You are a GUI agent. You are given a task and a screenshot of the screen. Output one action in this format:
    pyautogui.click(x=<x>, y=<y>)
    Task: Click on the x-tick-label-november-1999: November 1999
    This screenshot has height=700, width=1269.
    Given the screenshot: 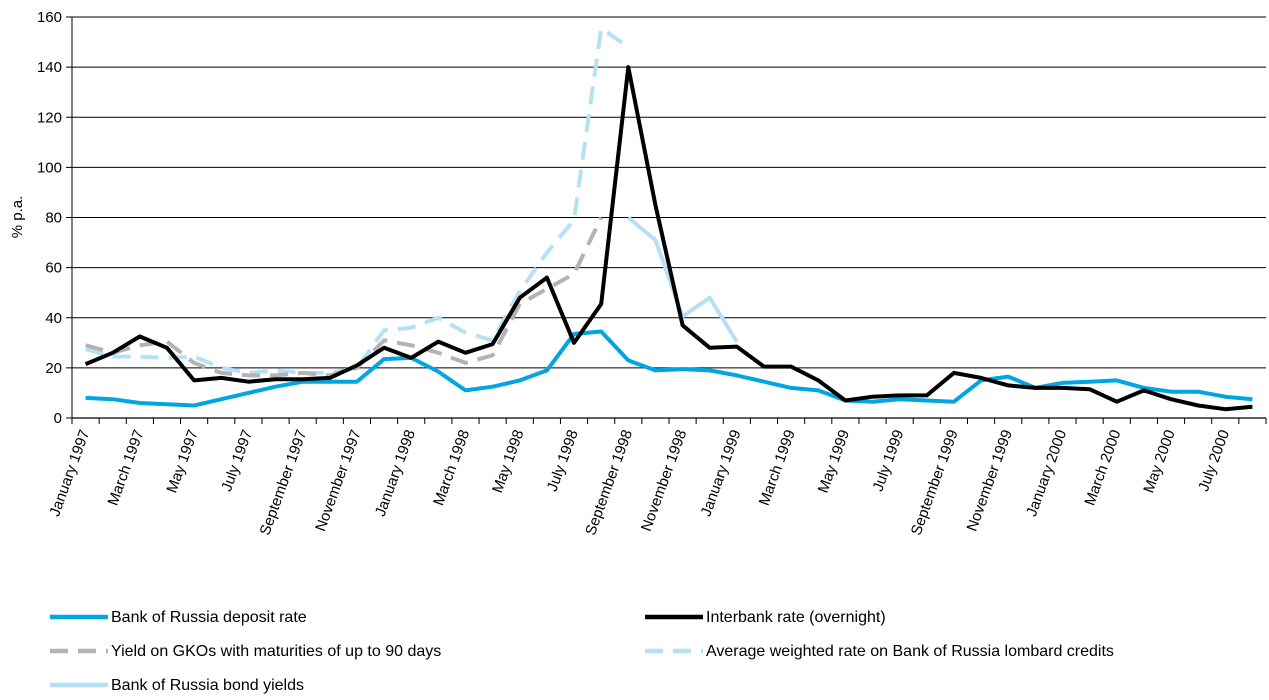 What is the action you would take?
    pyautogui.click(x=989, y=481)
    